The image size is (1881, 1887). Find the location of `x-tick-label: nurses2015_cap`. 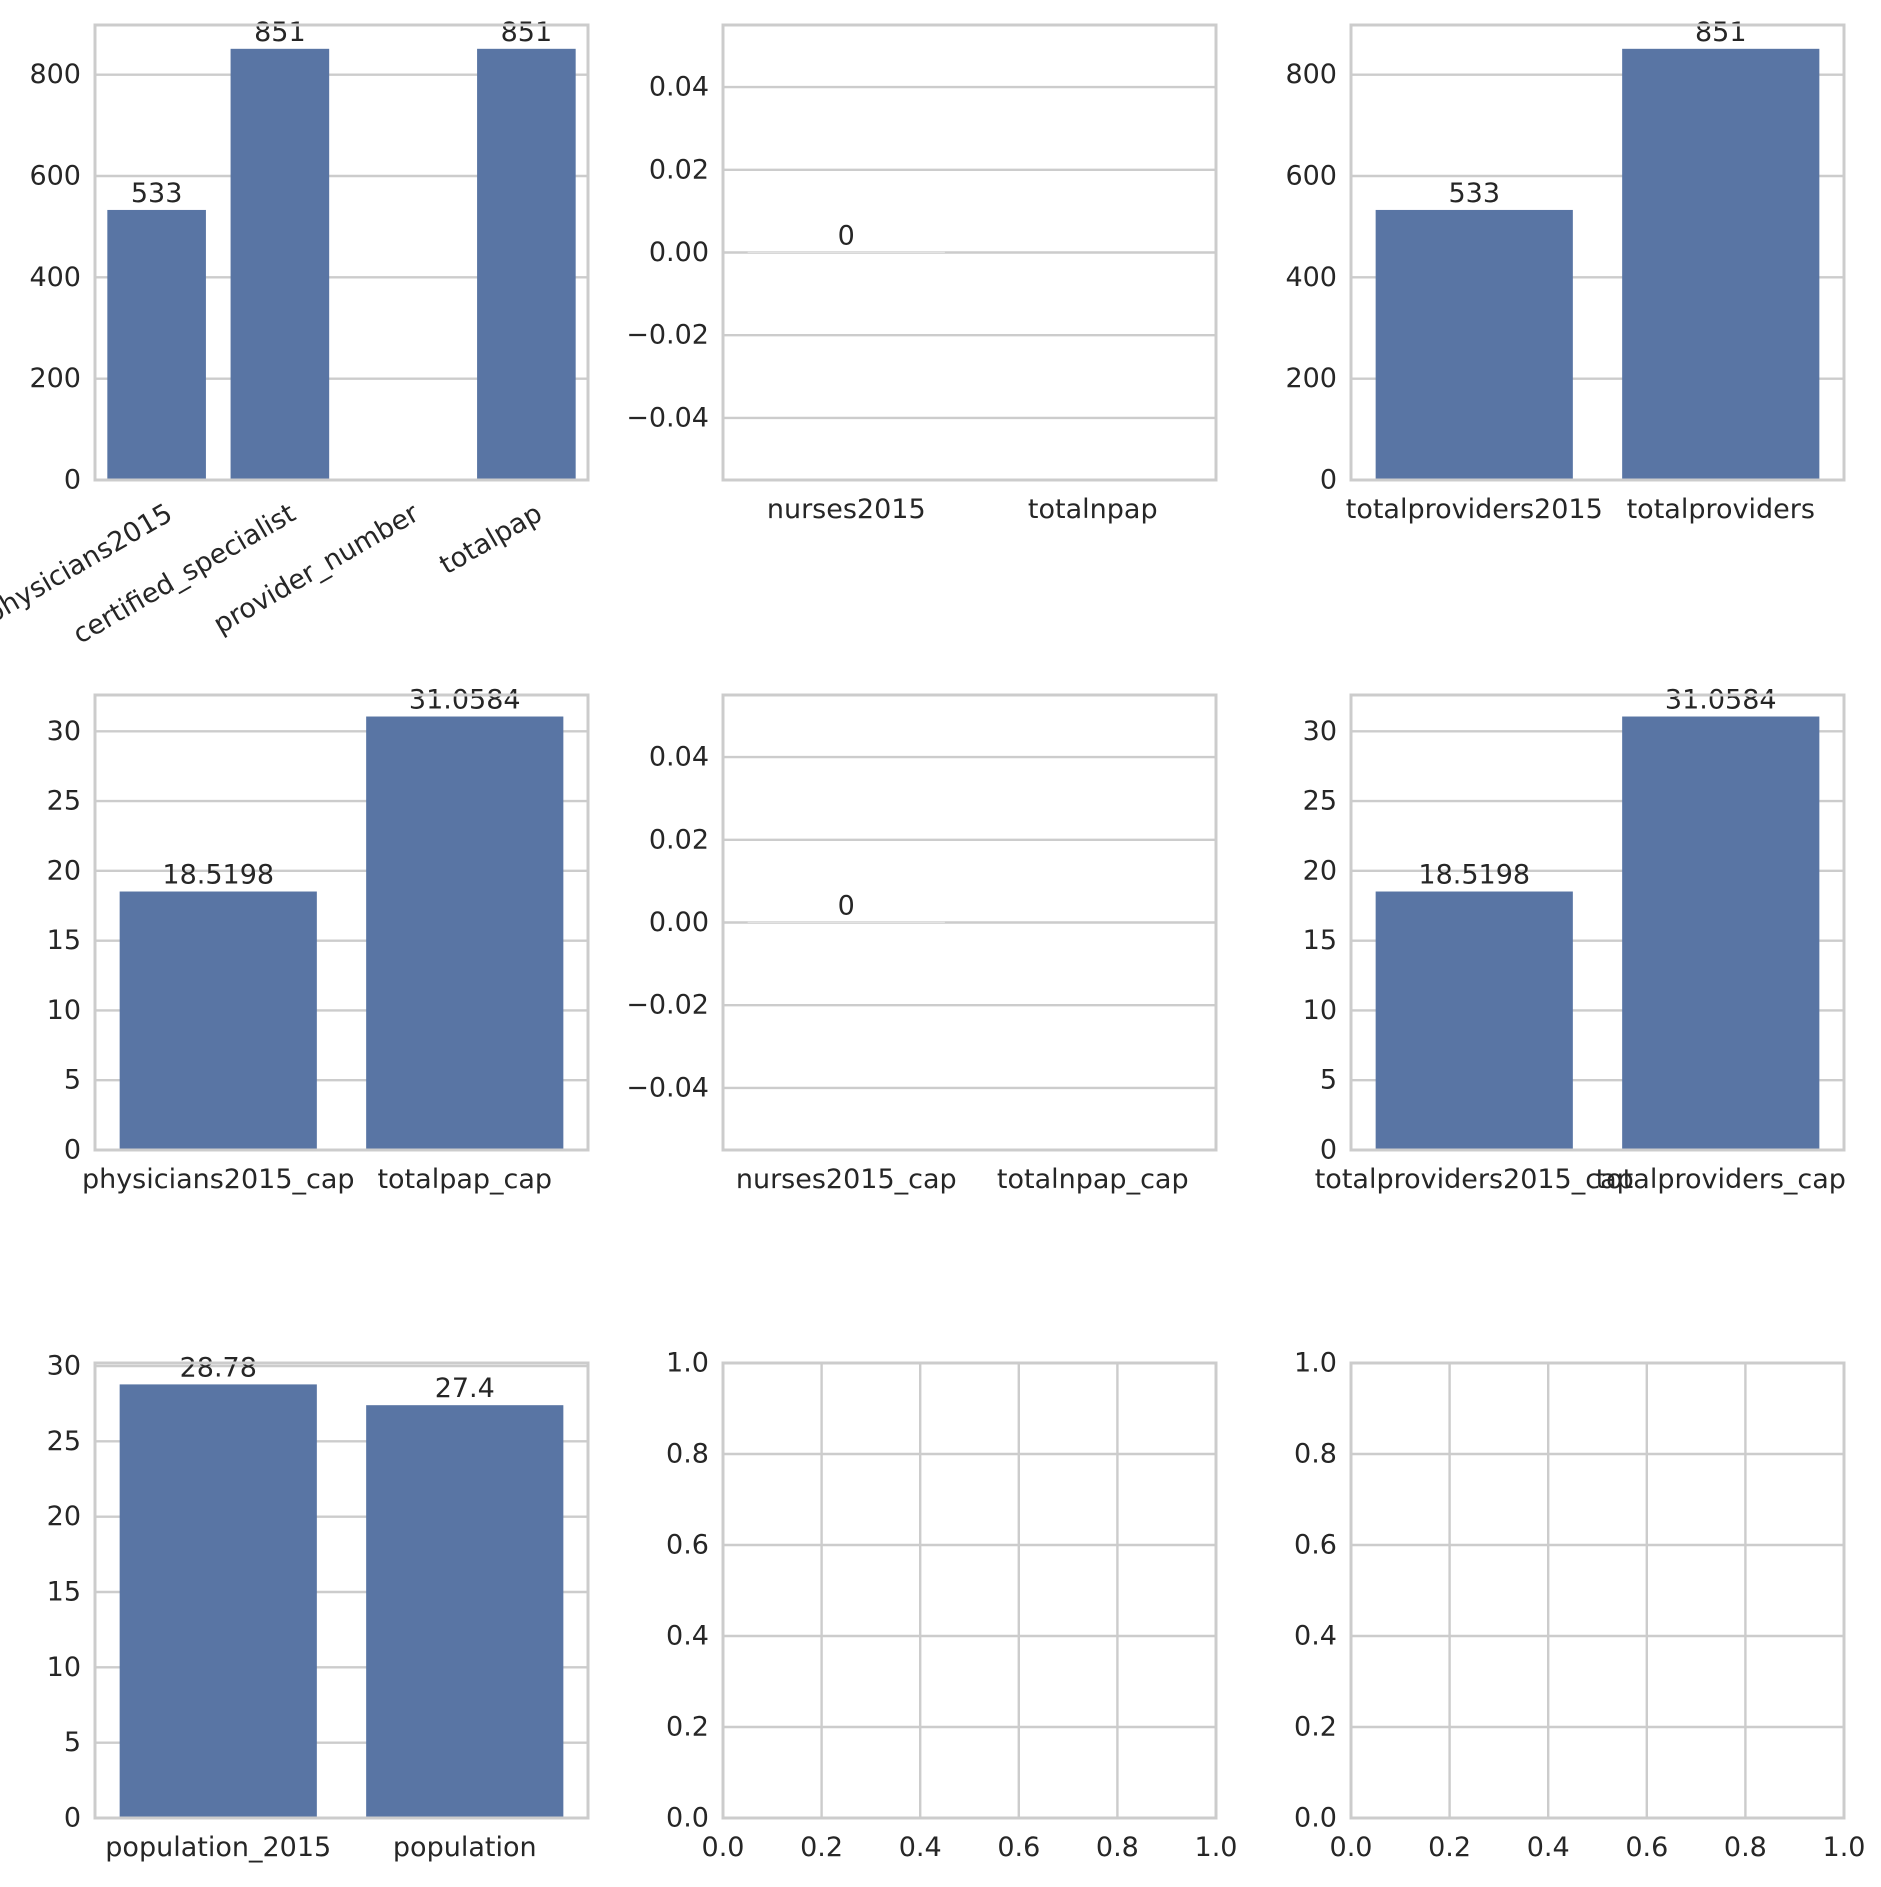

x-tick-label: nurses2015_cap is located at coordinates (846, 1179).